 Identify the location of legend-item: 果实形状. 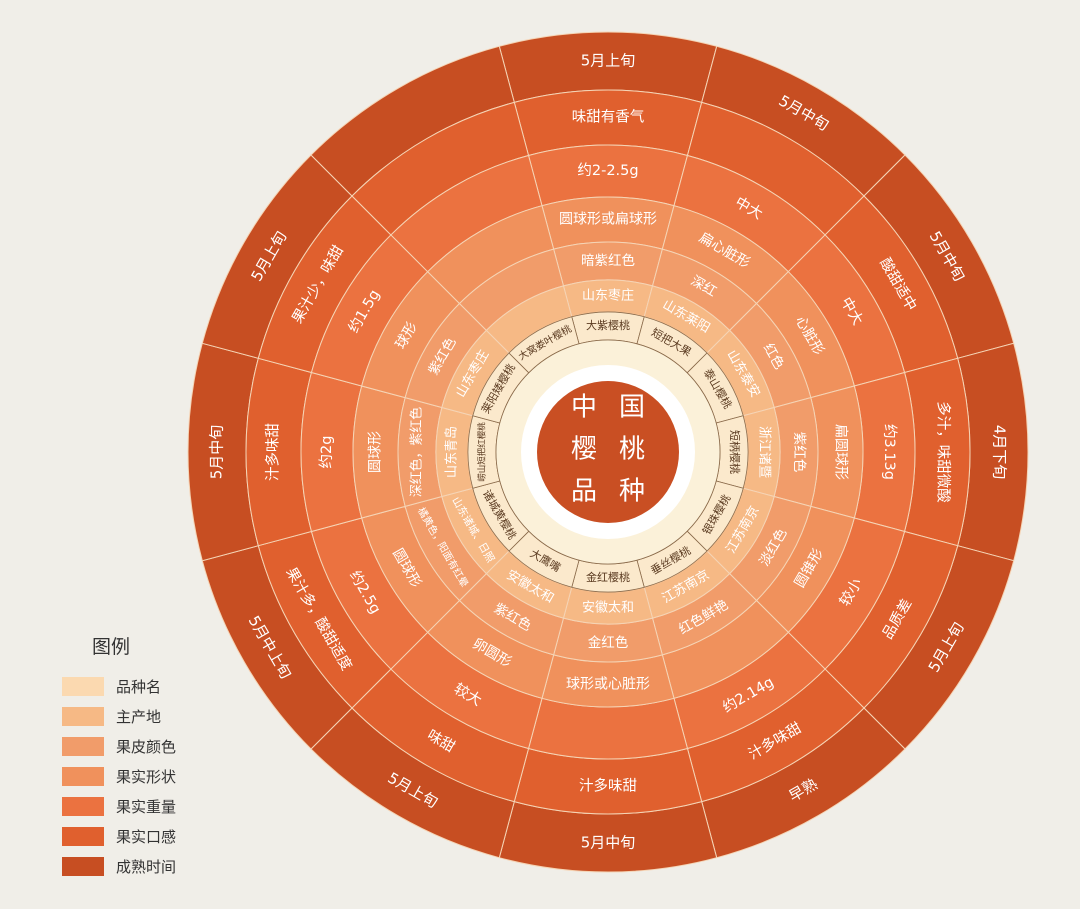
(119, 776).